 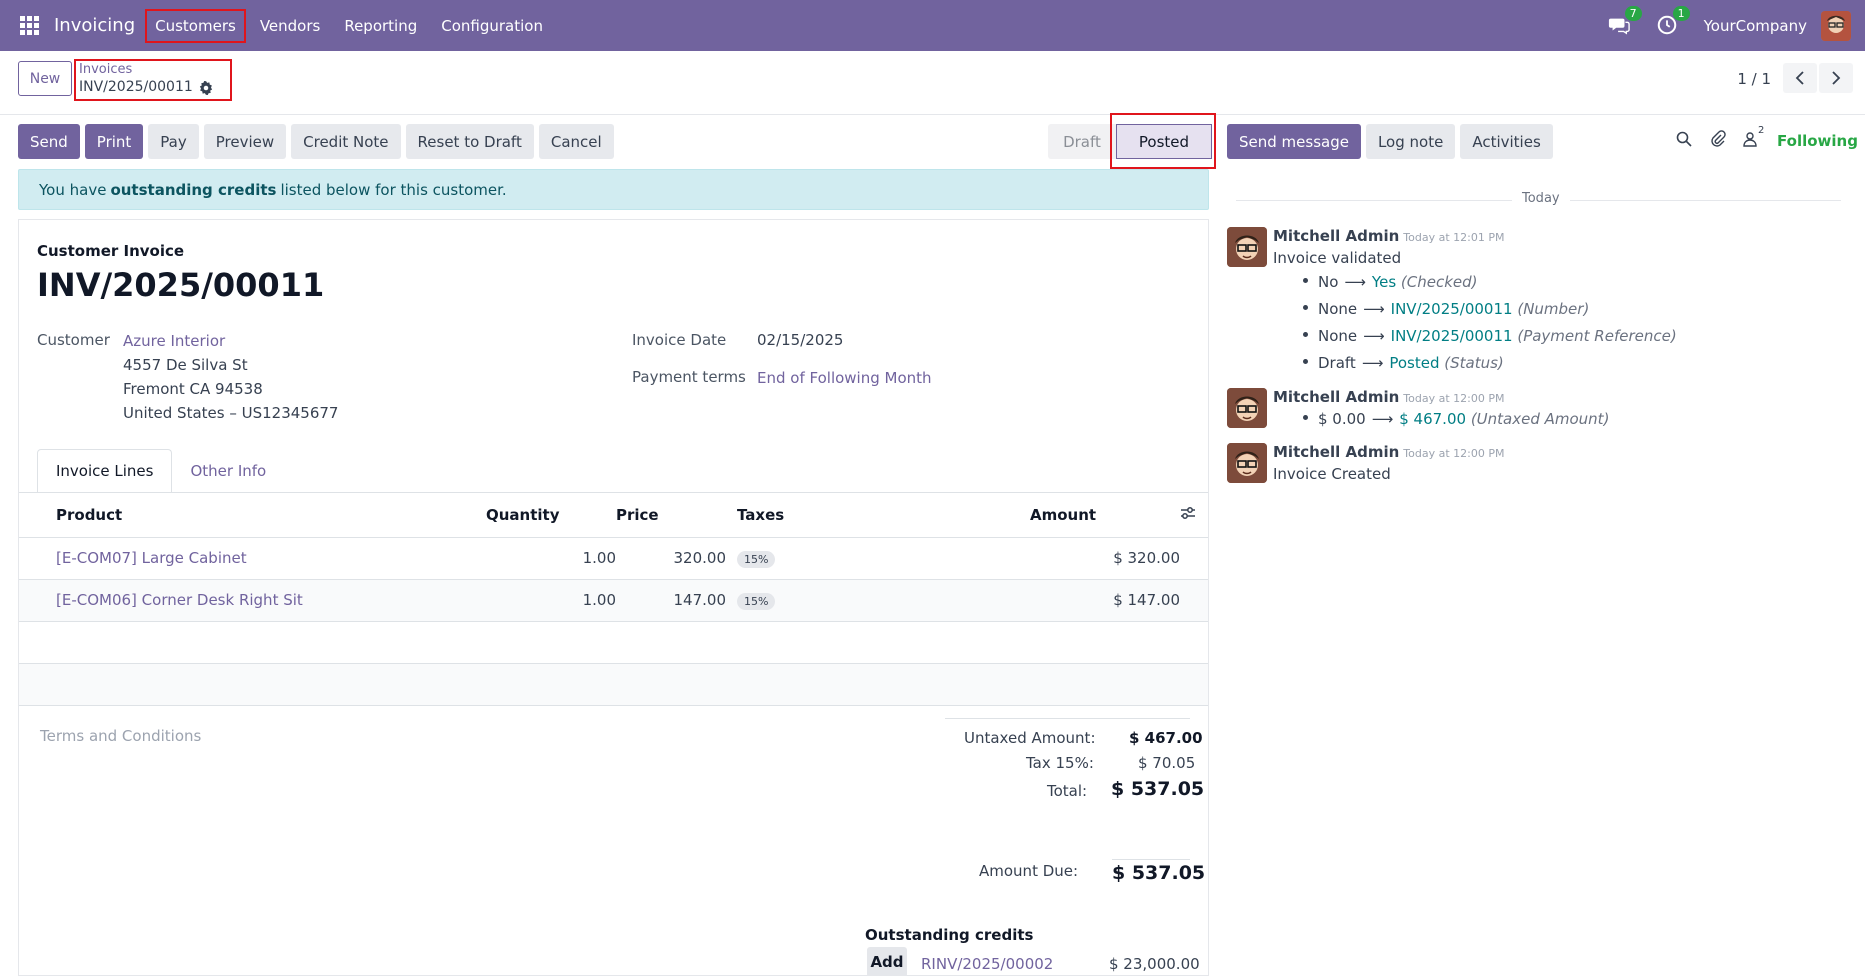 What do you see at coordinates (1328, 282) in the screenshot?
I see `old-value: No` at bounding box center [1328, 282].